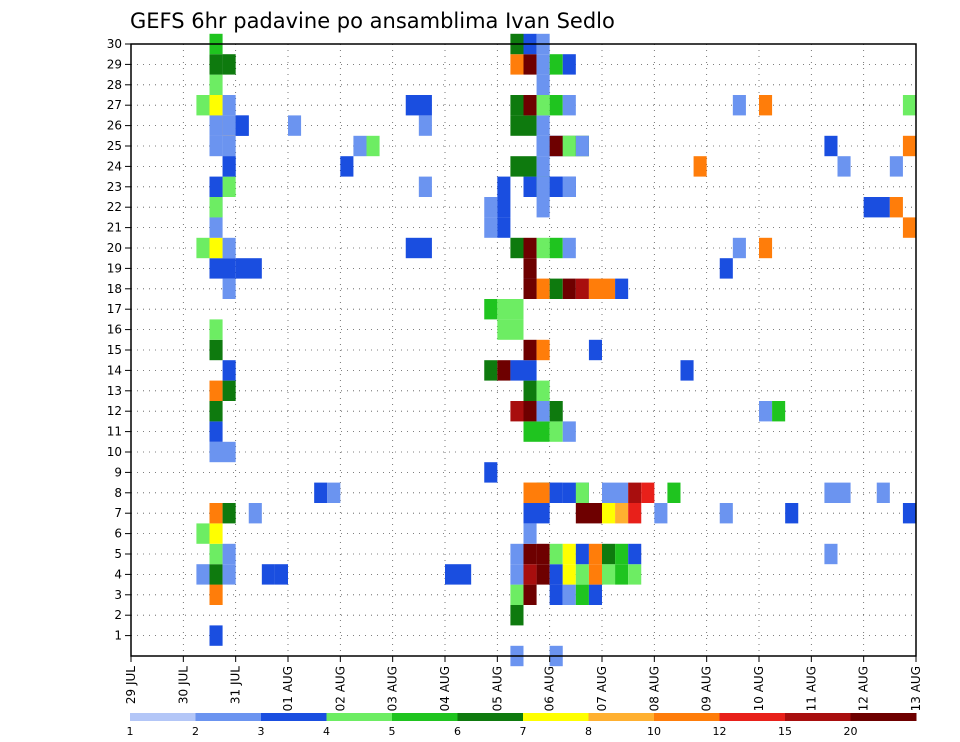  What do you see at coordinates (118, 595) in the screenshot?
I see `y-tick-label: 3` at bounding box center [118, 595].